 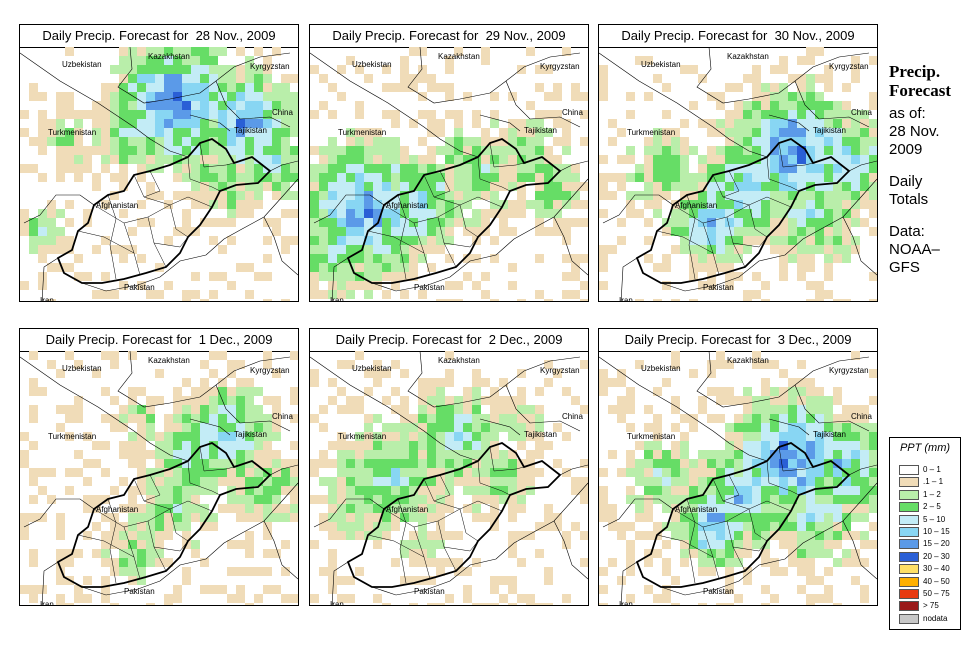 I want to click on legend-label: 0 – 1, so click(x=932, y=469).